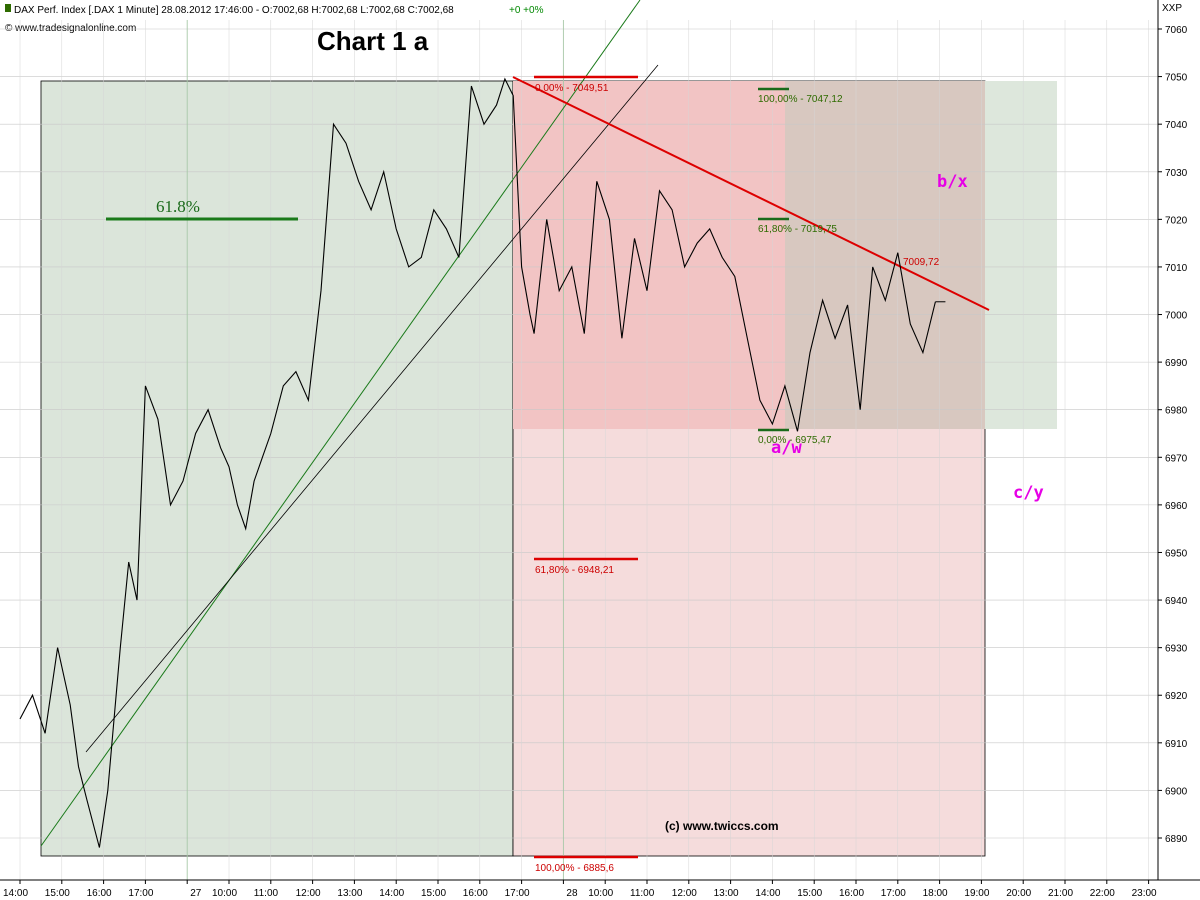 Image resolution: width=1200 pixels, height=900 pixels. What do you see at coordinates (1176, 30) in the screenshot?
I see `y-tick-label: 7060` at bounding box center [1176, 30].